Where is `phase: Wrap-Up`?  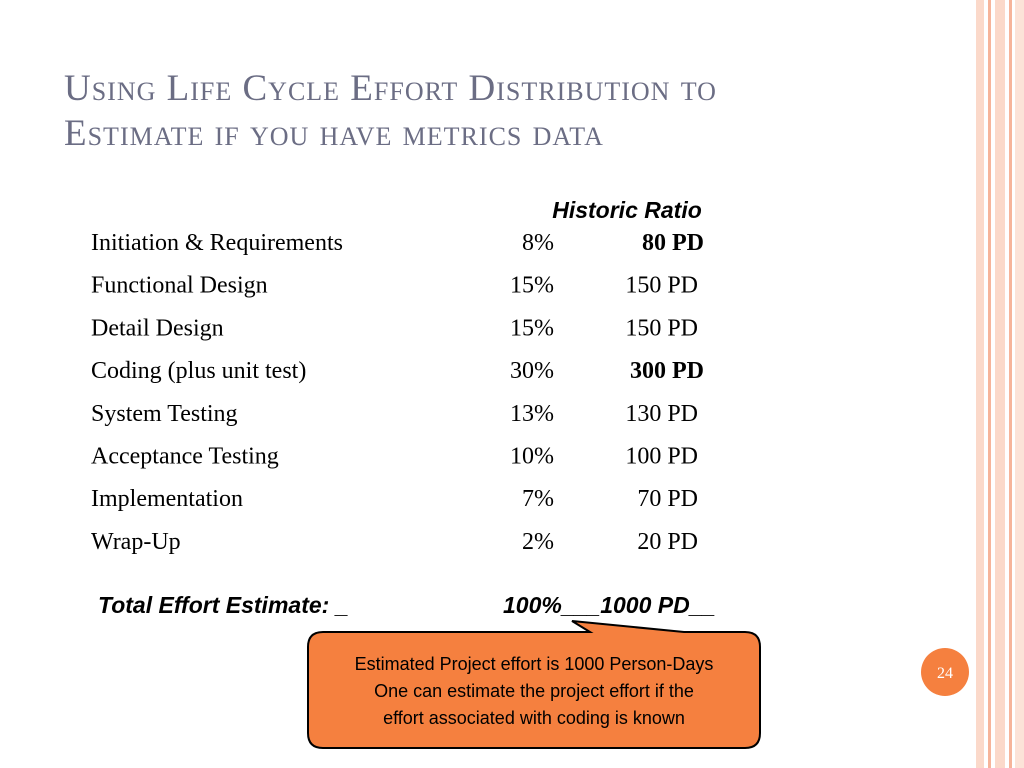 phase: Wrap-Up is located at coordinates (136, 542).